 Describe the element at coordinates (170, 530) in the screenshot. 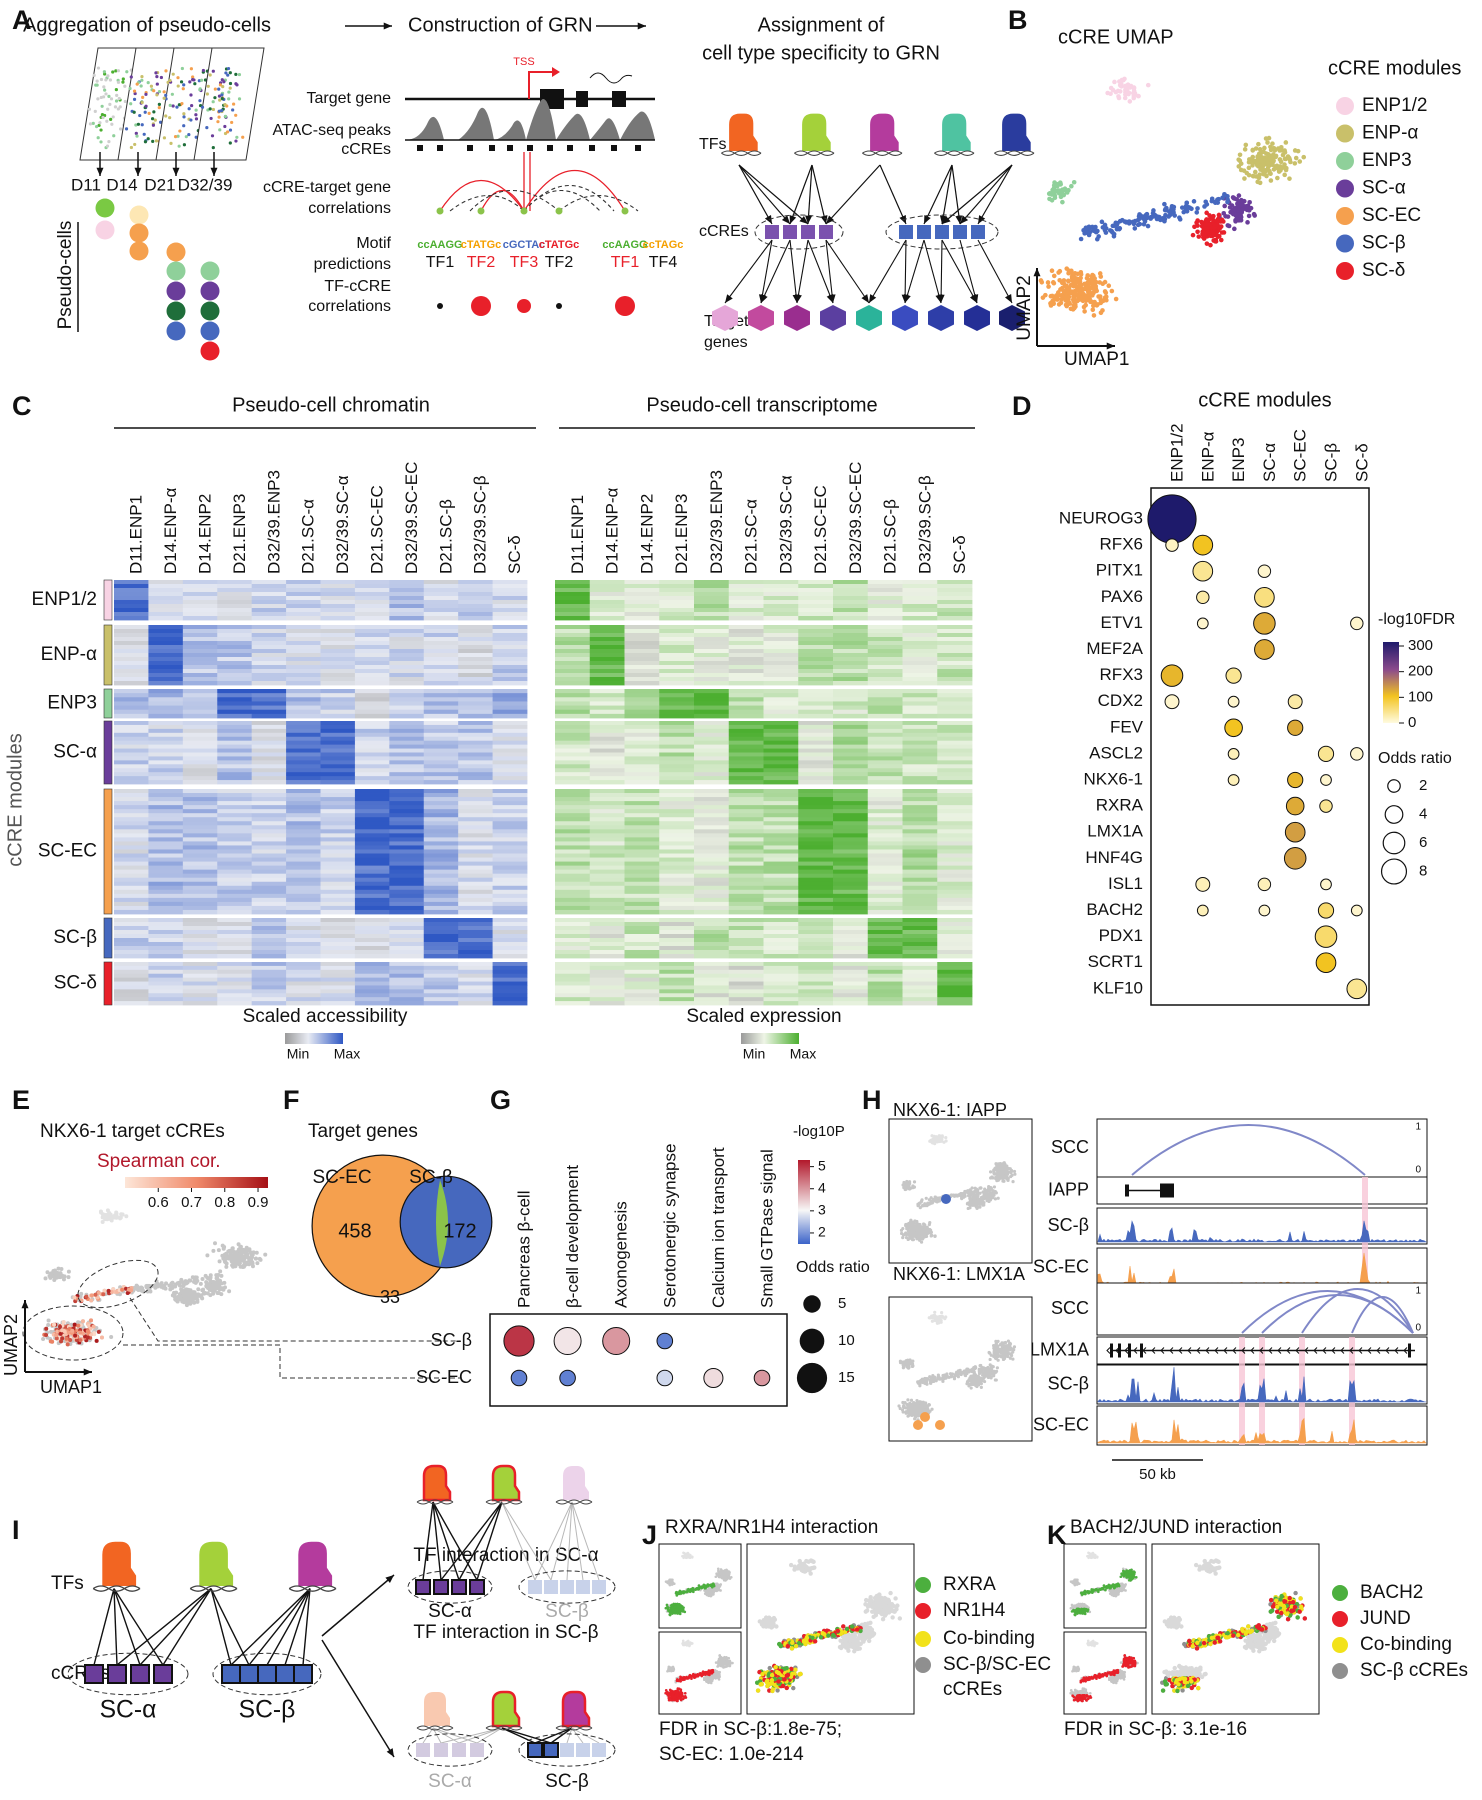

I see `column-label: D14.ENP-α` at that location.